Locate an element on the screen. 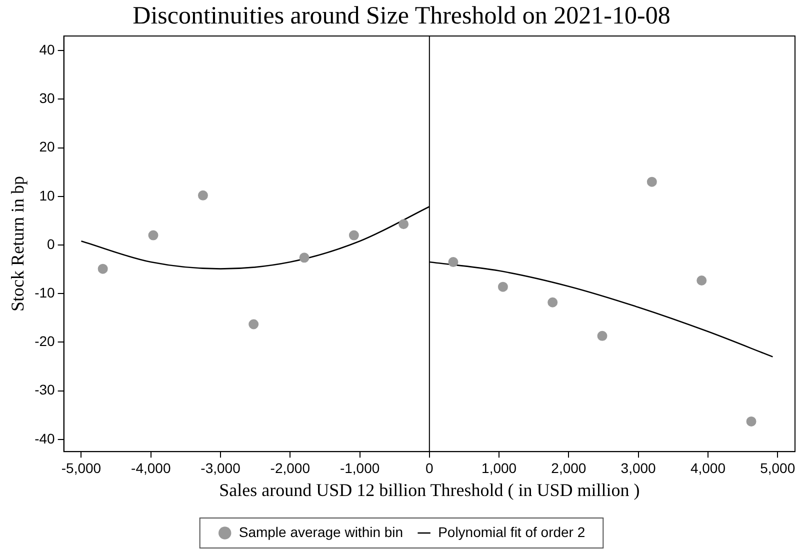 The image size is (803, 554). y-tick-label: 0 is located at coordinates (51, 244).